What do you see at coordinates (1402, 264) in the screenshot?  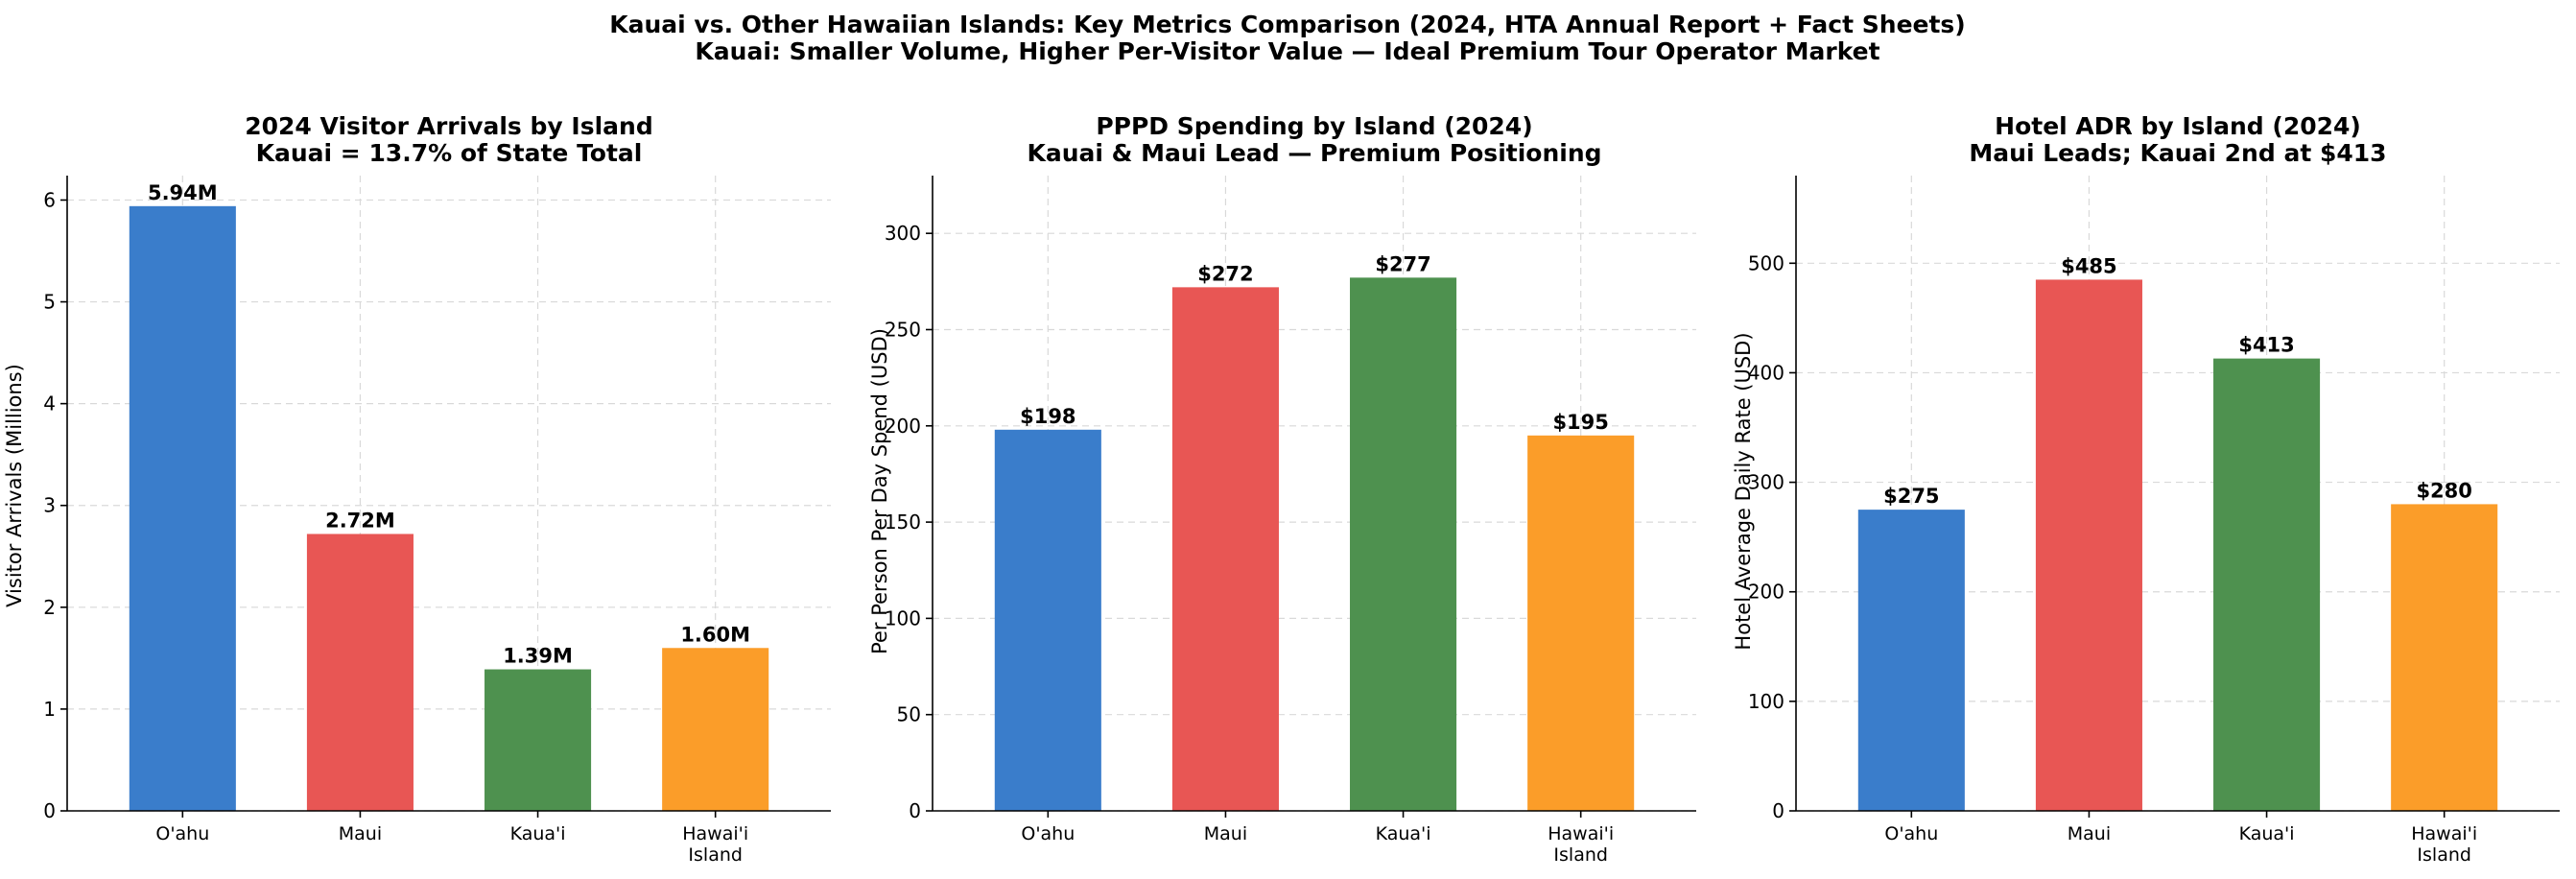 I see `data-label: $277` at bounding box center [1402, 264].